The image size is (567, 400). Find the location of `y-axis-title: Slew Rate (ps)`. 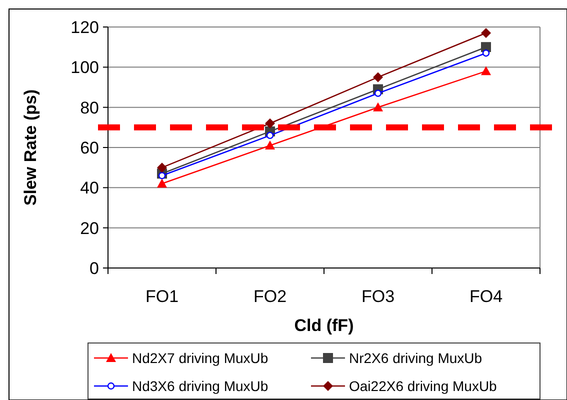

y-axis-title: Slew Rate (ps) is located at coordinates (30, 147).